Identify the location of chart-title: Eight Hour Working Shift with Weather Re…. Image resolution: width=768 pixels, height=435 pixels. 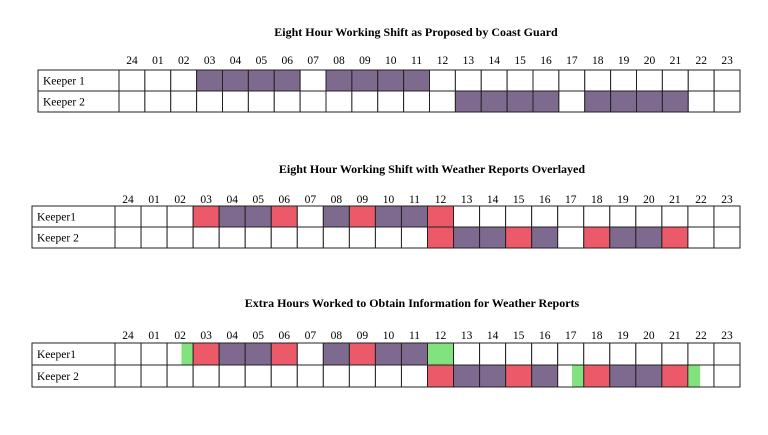
(432, 169).